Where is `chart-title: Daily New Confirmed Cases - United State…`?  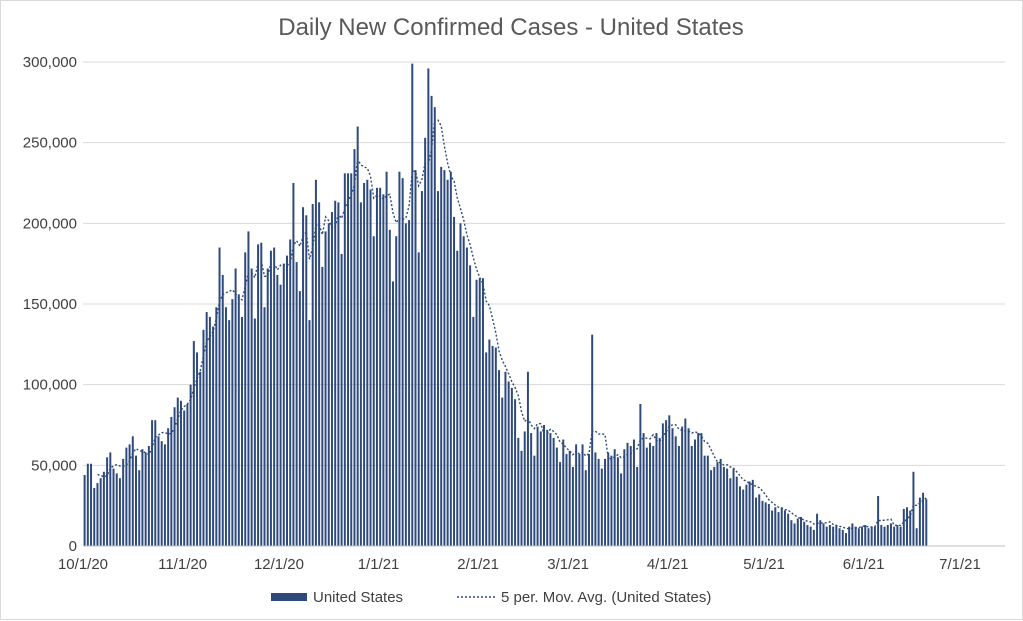
chart-title: Daily New Confirmed Cases - United State… is located at coordinates (511, 27).